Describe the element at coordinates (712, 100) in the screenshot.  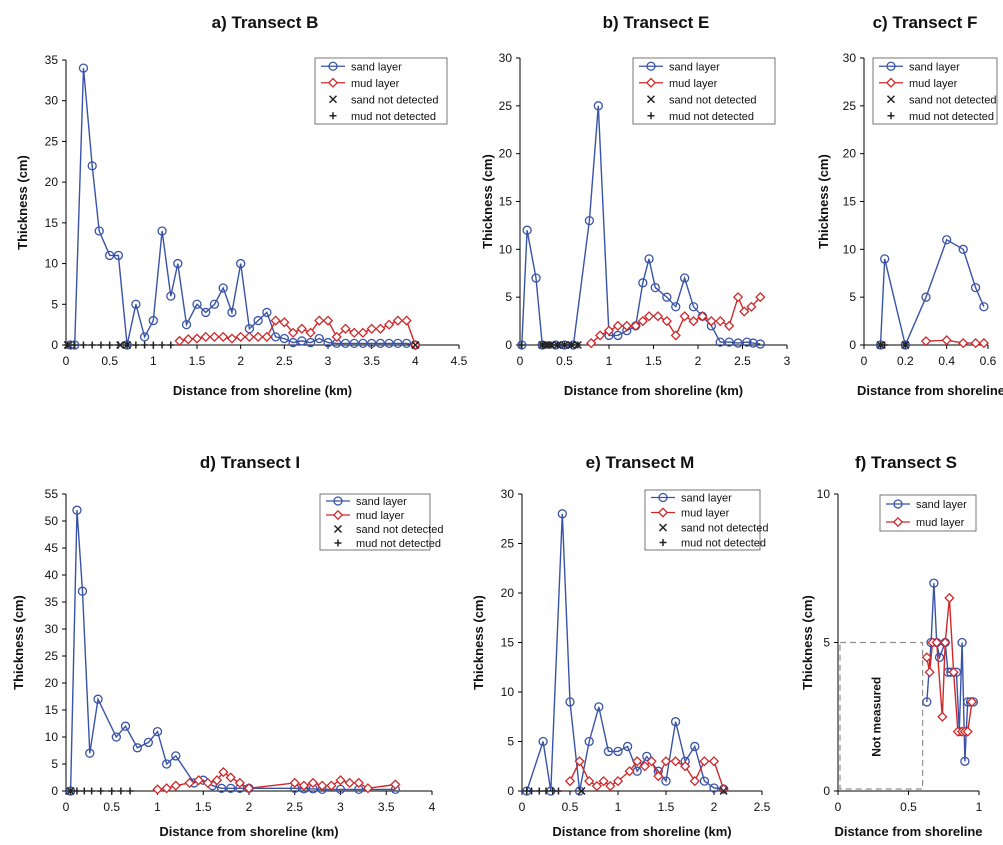
I see `legend-label: sand not detected` at that location.